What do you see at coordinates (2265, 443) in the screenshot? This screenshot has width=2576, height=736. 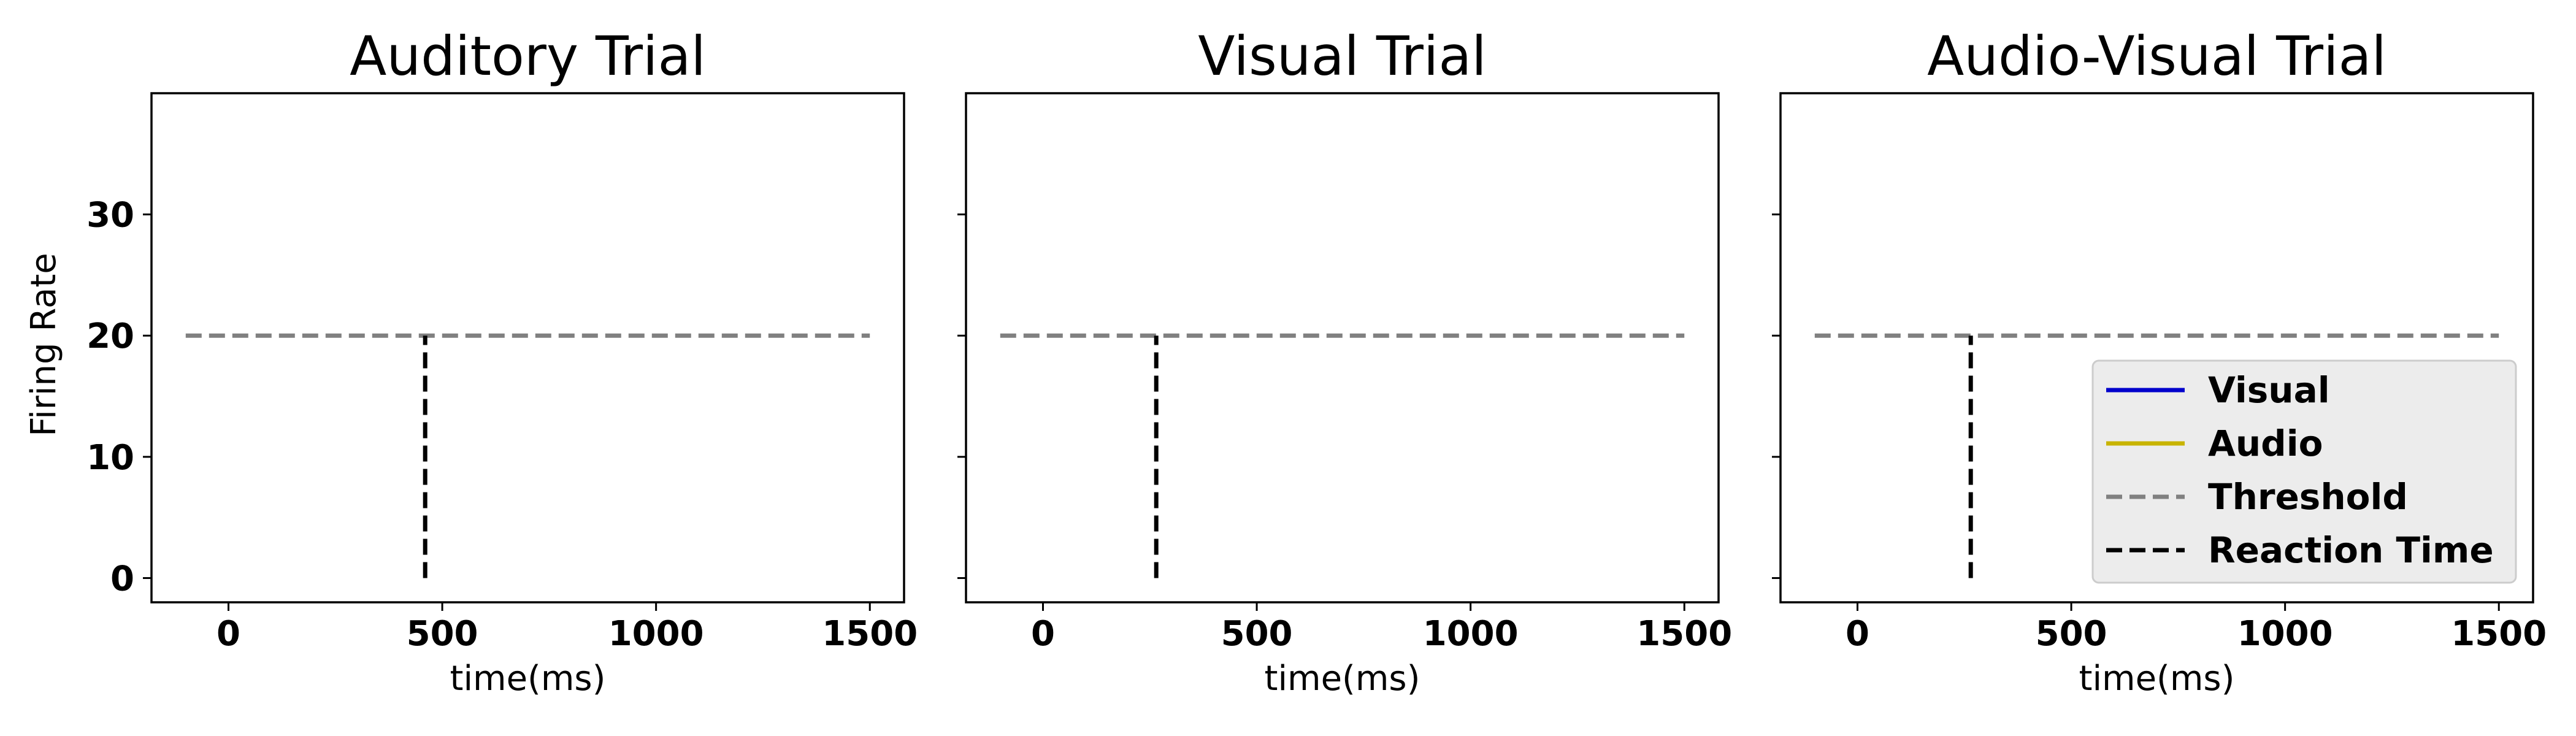 I see `legend-label: Audio` at bounding box center [2265, 443].